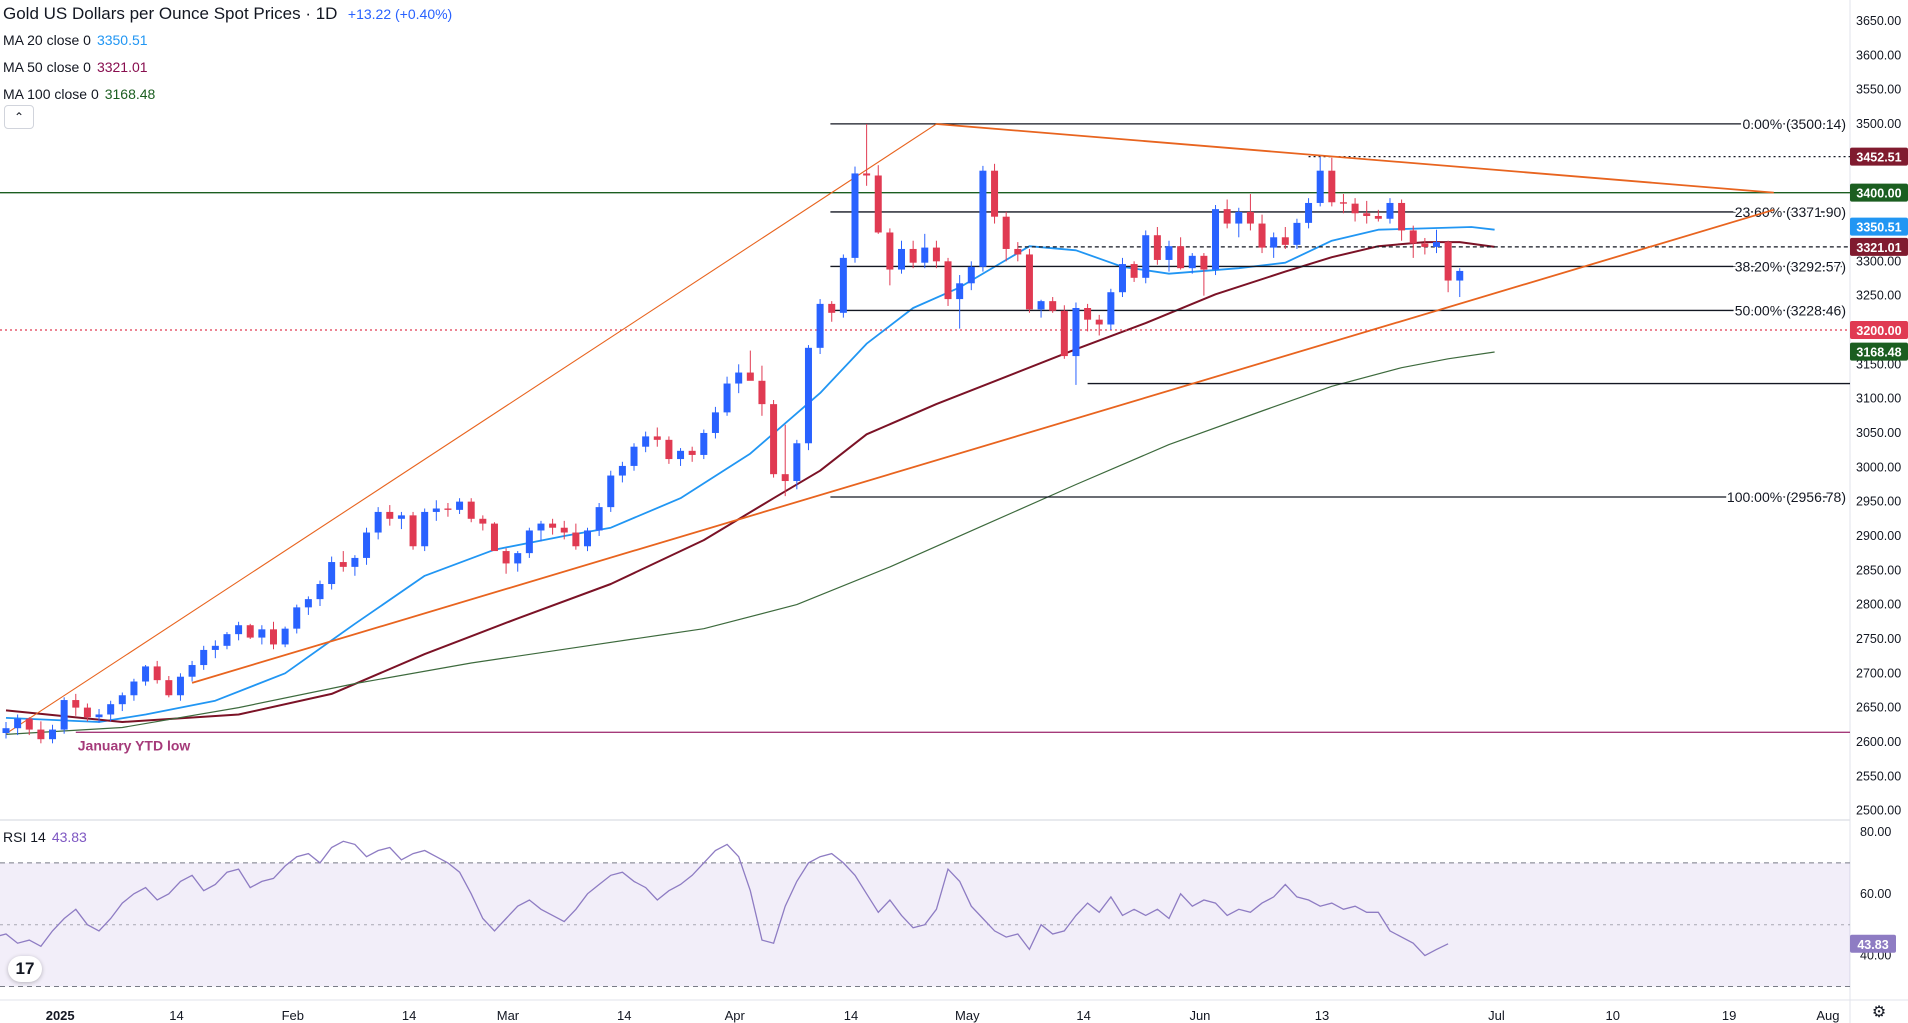 Image resolution: width=1908 pixels, height=1023 pixels. What do you see at coordinates (1827, 1015) in the screenshot?
I see `time-tick-label: Aug` at bounding box center [1827, 1015].